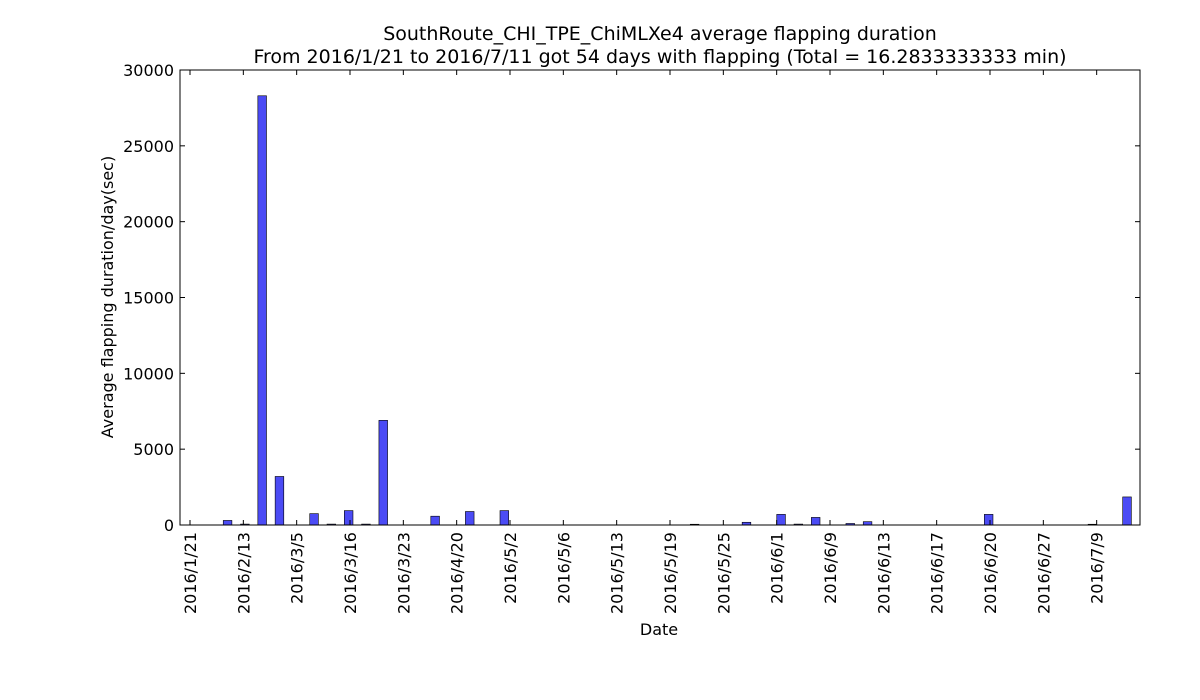  I want to click on x-tick-label: 2016/5/6, so click(563, 568).